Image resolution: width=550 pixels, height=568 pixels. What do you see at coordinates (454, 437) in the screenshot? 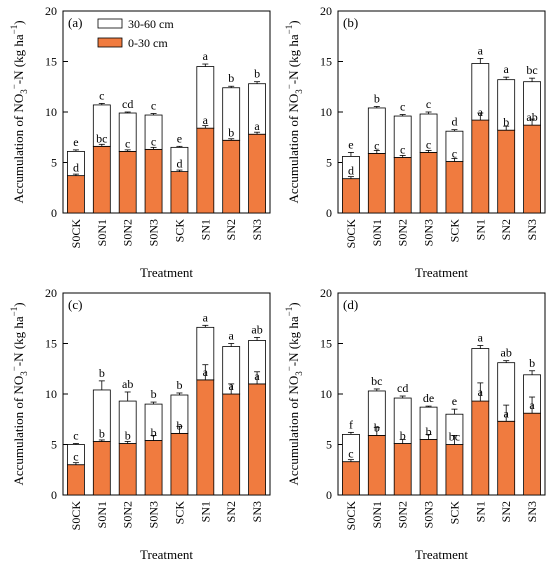
I see `sig-letter-lower: bc` at bounding box center [454, 437].